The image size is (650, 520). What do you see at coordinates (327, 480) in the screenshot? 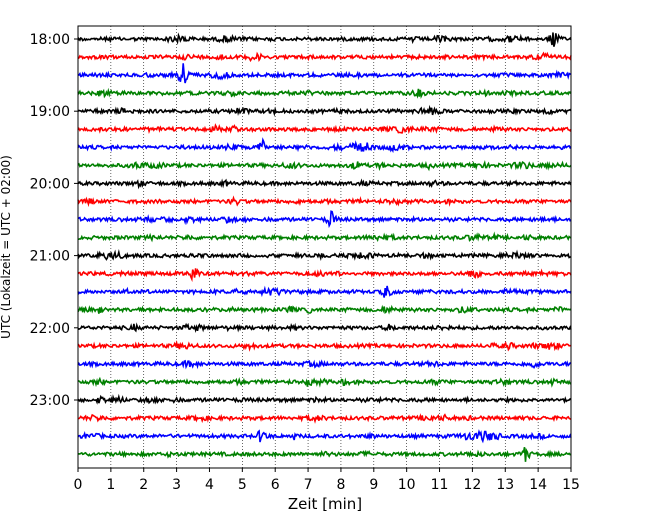
I see `x-axis-ticks: 0 1 2 3 4 5 6 7 8 9 10 11 12 13 14 15` at bounding box center [327, 480].